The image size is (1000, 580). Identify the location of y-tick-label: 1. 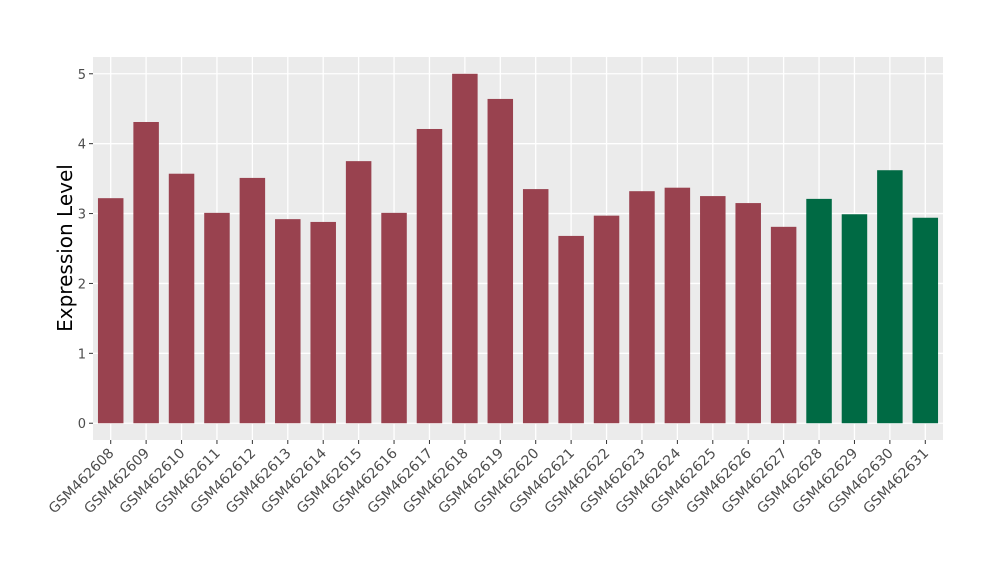
(82, 354).